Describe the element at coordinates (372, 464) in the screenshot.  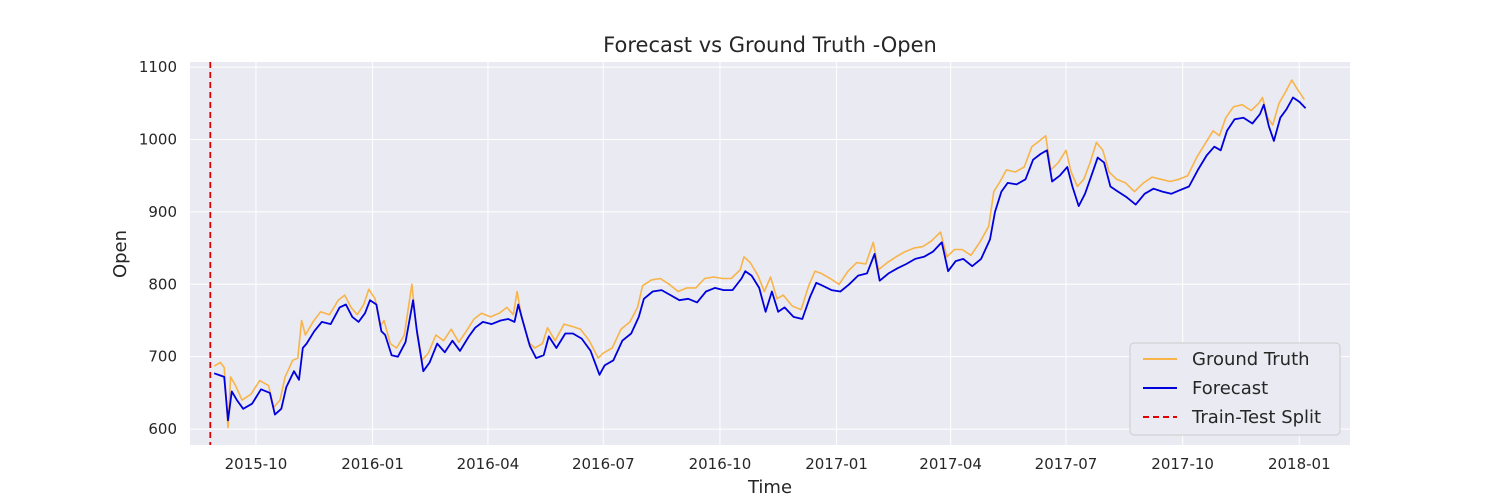
I see `x-tick-label: 2016-01` at that location.